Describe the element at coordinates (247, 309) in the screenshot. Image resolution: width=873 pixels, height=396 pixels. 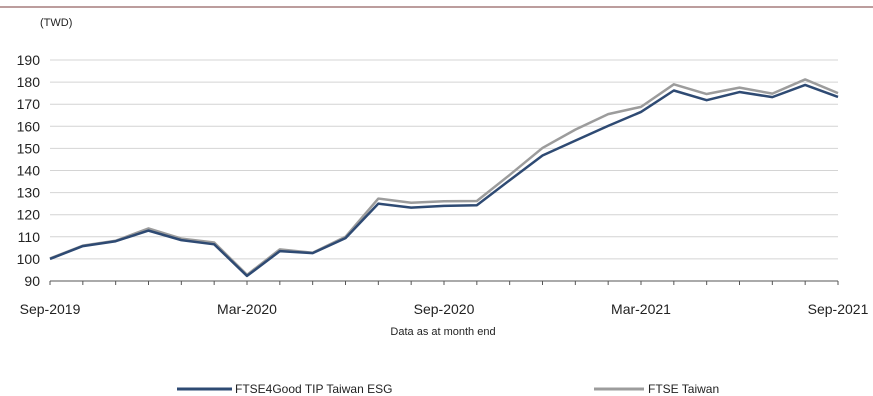
I see `x-tick-label: Mar-2020` at that location.